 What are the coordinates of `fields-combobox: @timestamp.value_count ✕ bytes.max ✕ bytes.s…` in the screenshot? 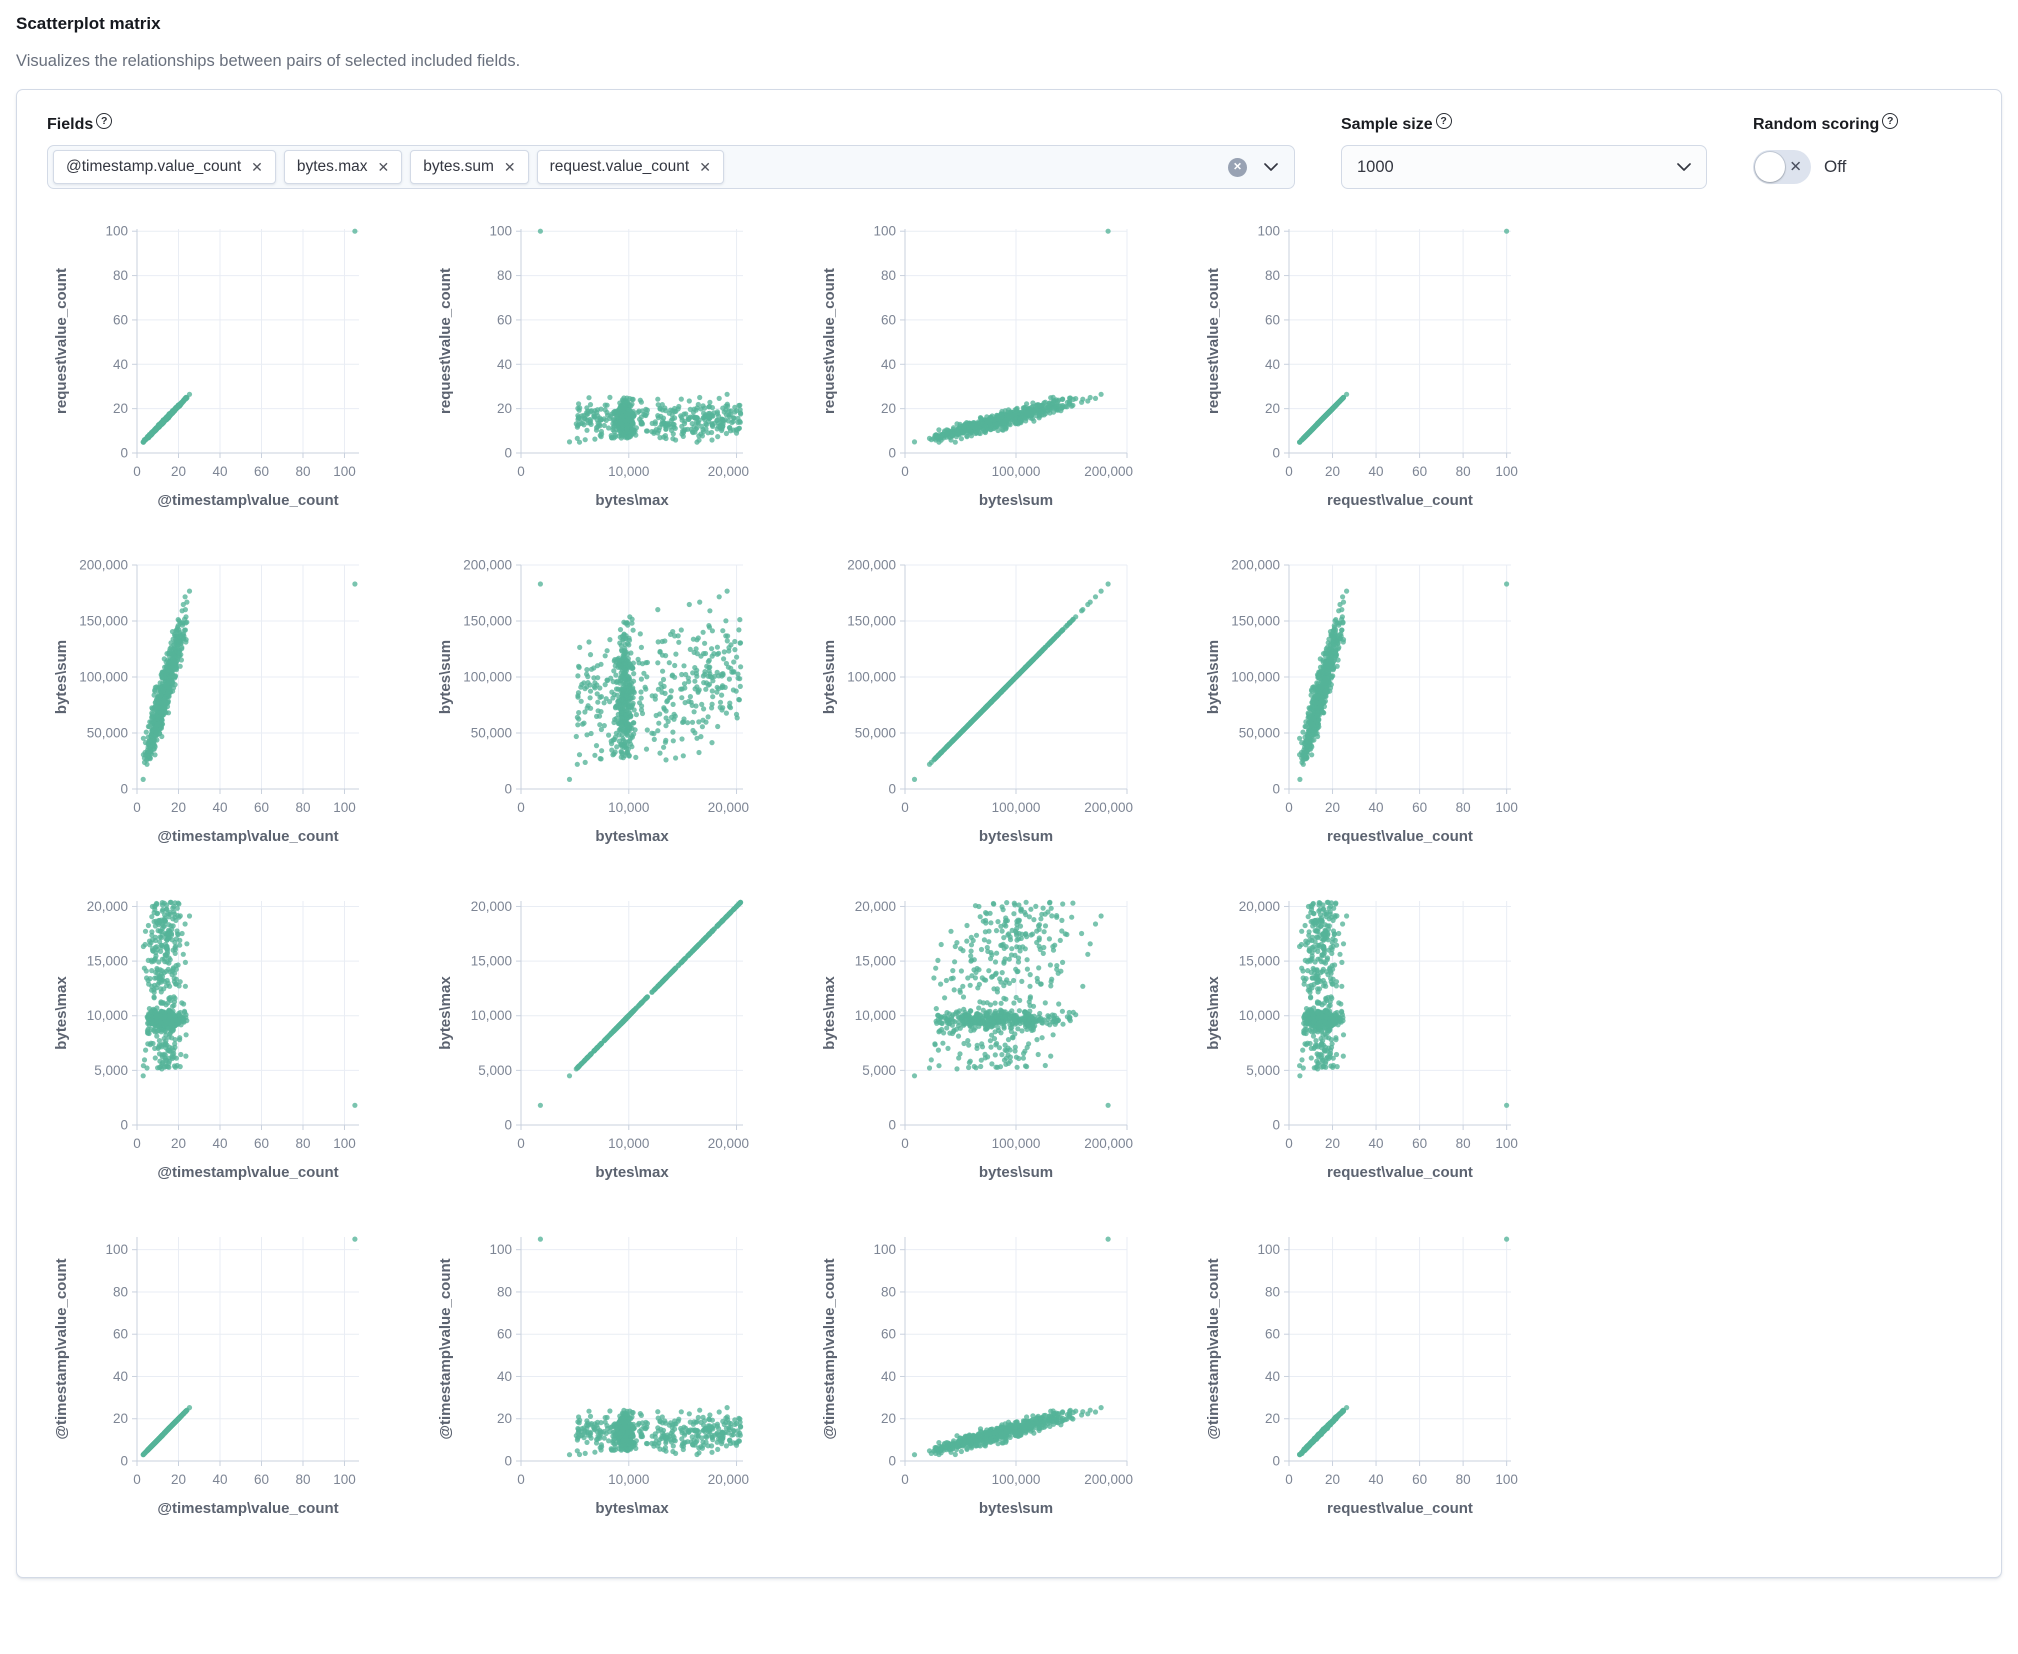 It's located at (671, 167).